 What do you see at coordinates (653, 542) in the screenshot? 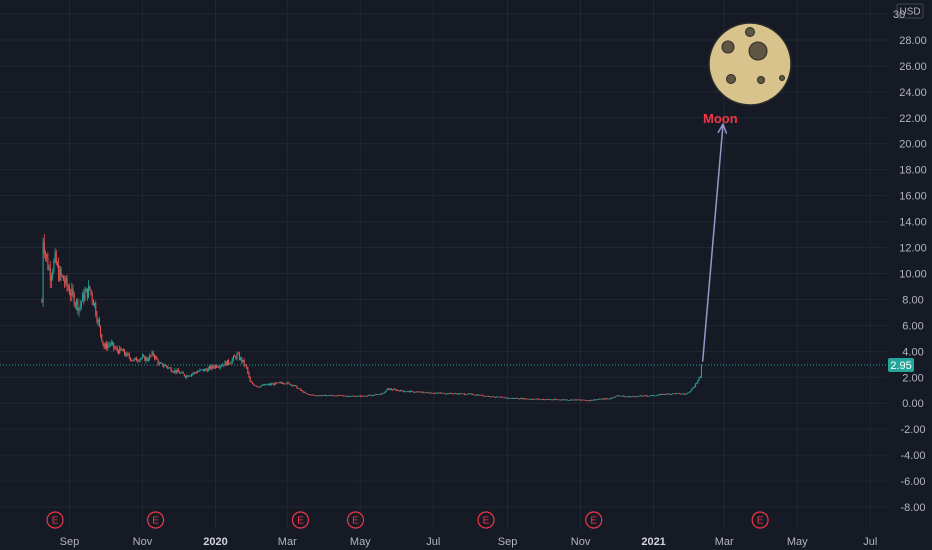
I see `x-tick-label: 2021` at bounding box center [653, 542].